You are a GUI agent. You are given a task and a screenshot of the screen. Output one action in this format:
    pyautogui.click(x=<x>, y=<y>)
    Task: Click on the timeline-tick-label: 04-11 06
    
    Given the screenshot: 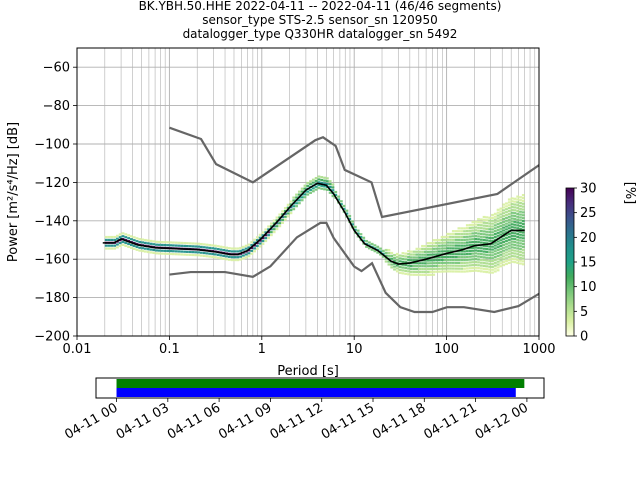 What is the action you would take?
    pyautogui.click(x=194, y=421)
    